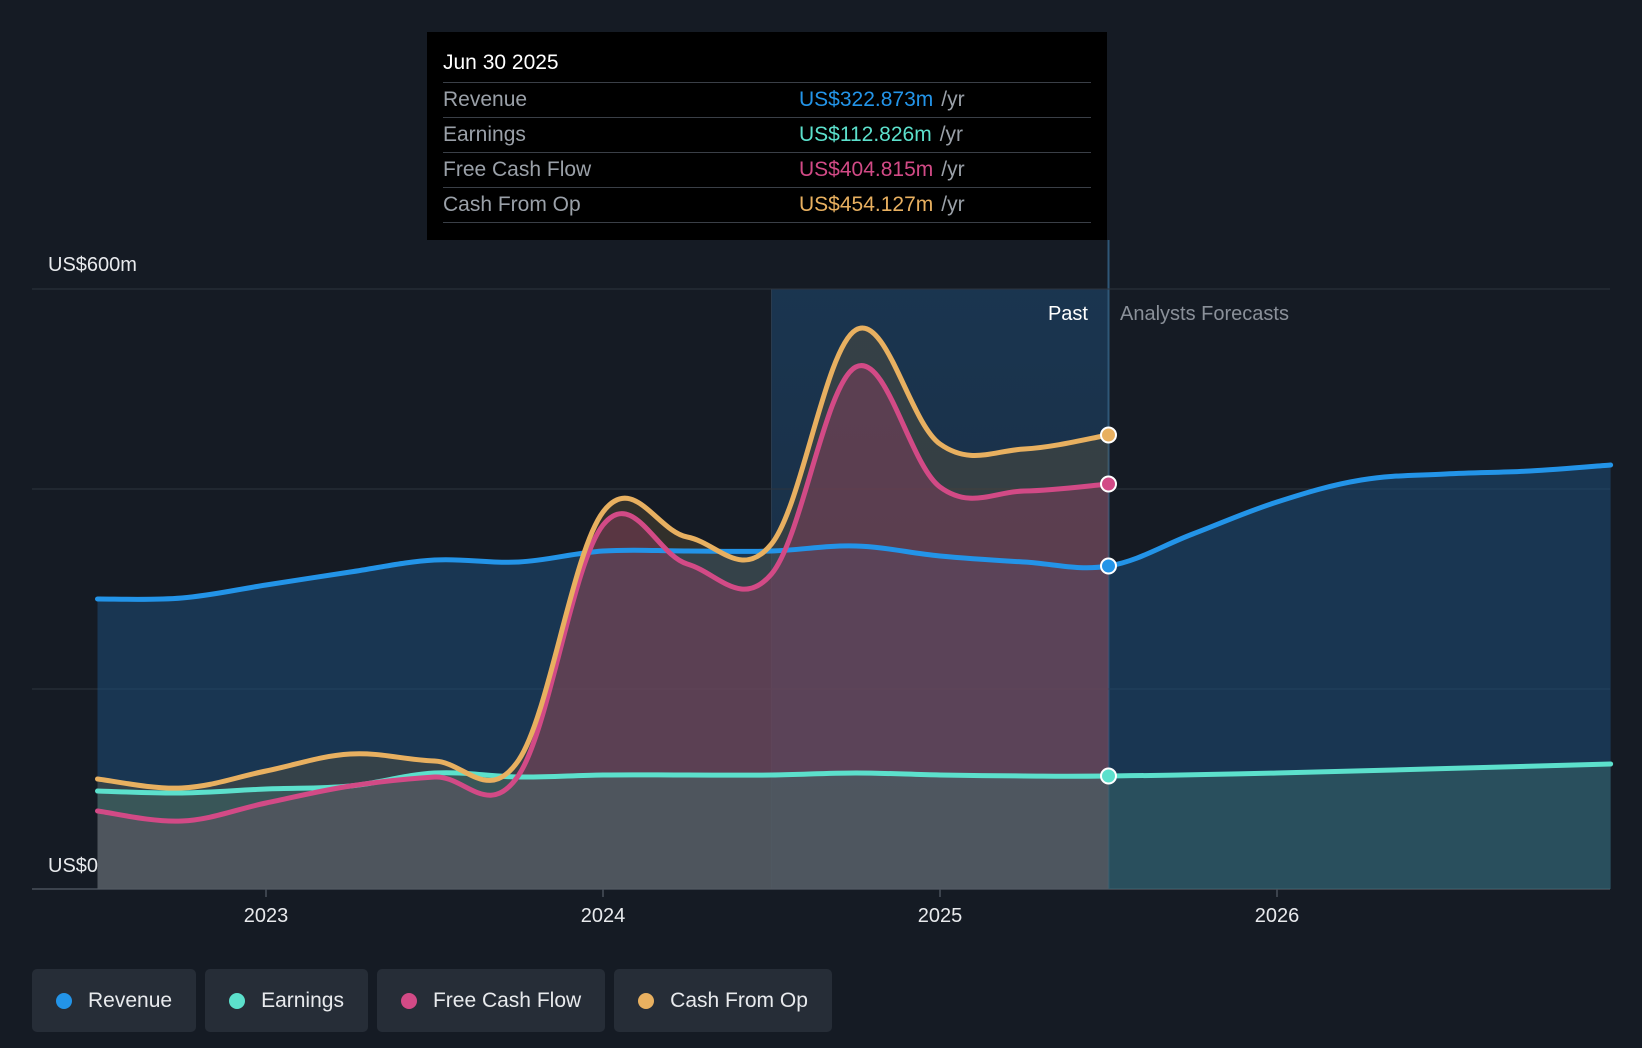 This screenshot has width=1642, height=1048. I want to click on earnings-dot-icon, so click(237, 1000).